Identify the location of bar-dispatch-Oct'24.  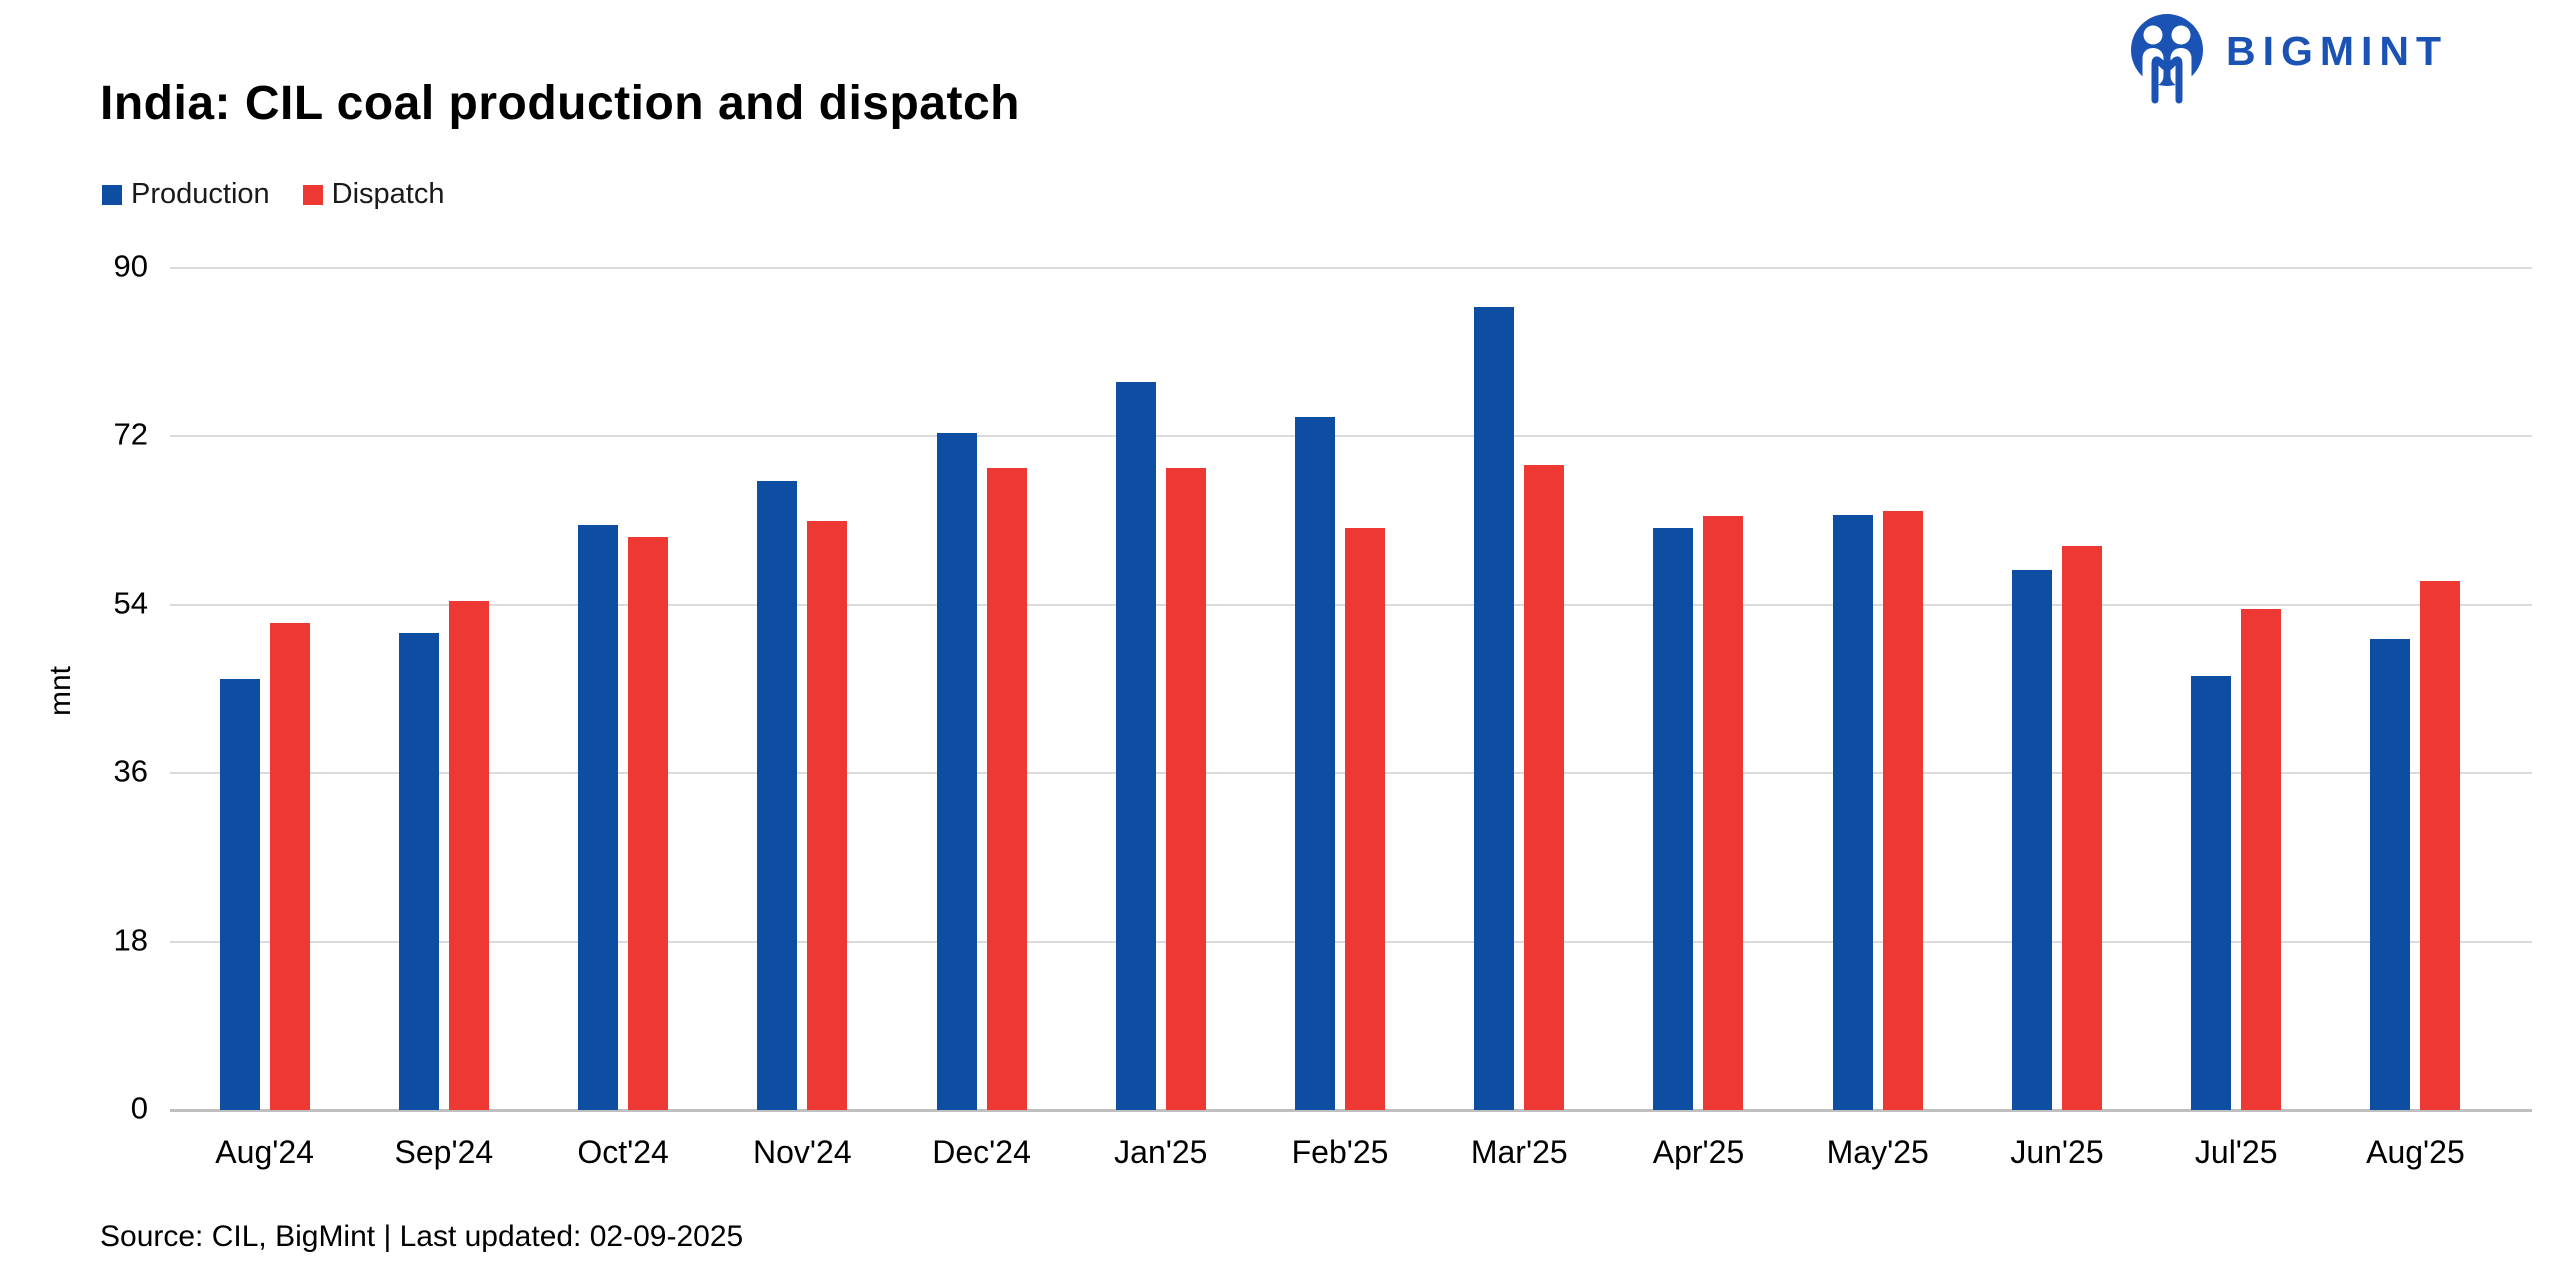
(648, 823).